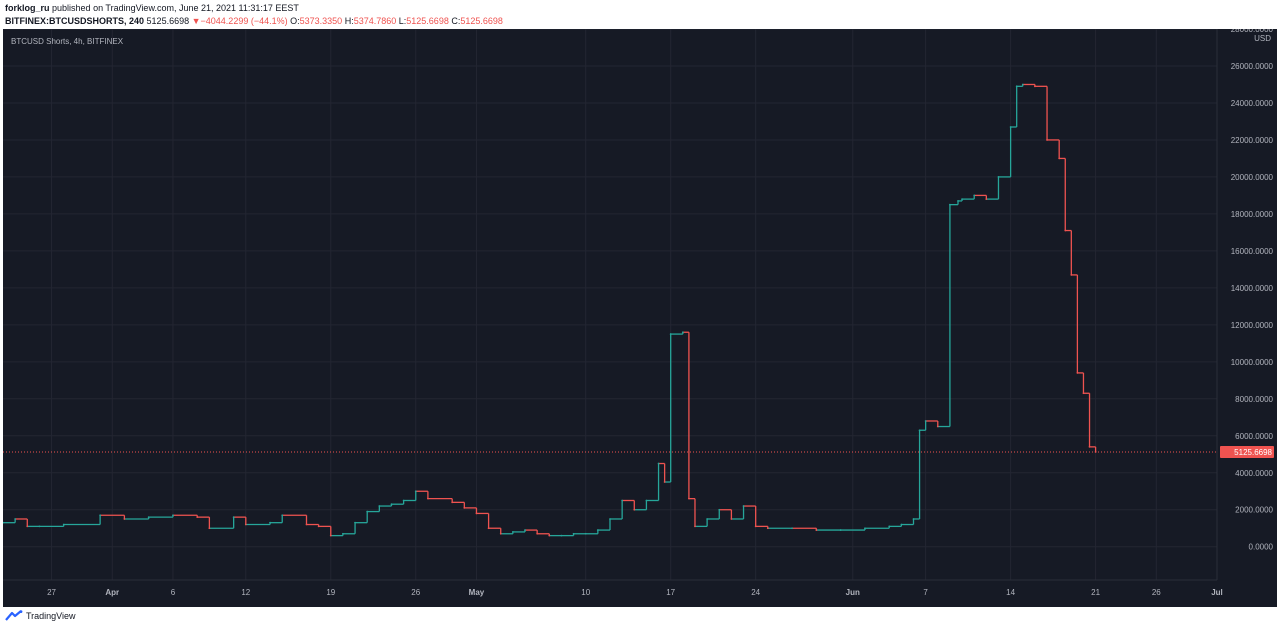 Image resolution: width=1280 pixels, height=628 pixels. What do you see at coordinates (67, 41) in the screenshot?
I see `chart-title: BTCUSD Shorts, 4h, BITFINEX` at bounding box center [67, 41].